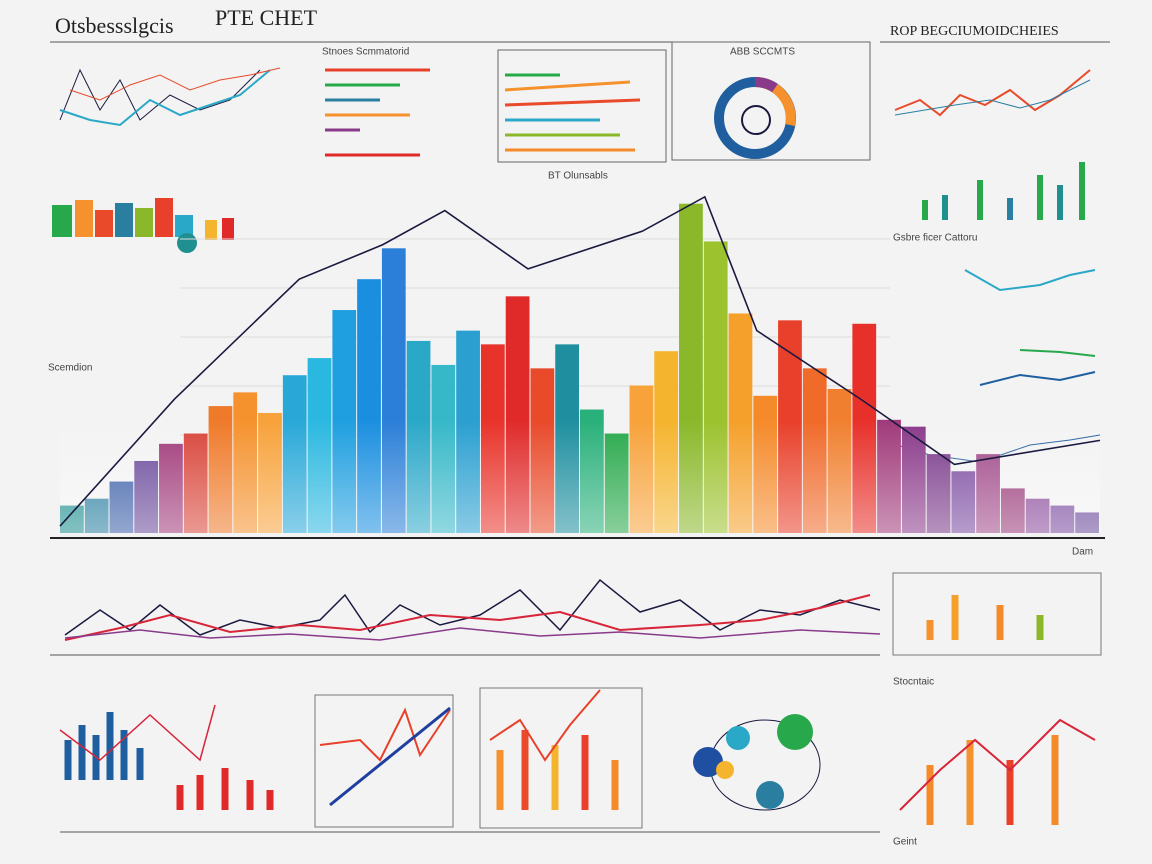 Image resolution: width=1152 pixels, height=864 pixels. I want to click on panel-label: Scemdion, so click(70, 368).